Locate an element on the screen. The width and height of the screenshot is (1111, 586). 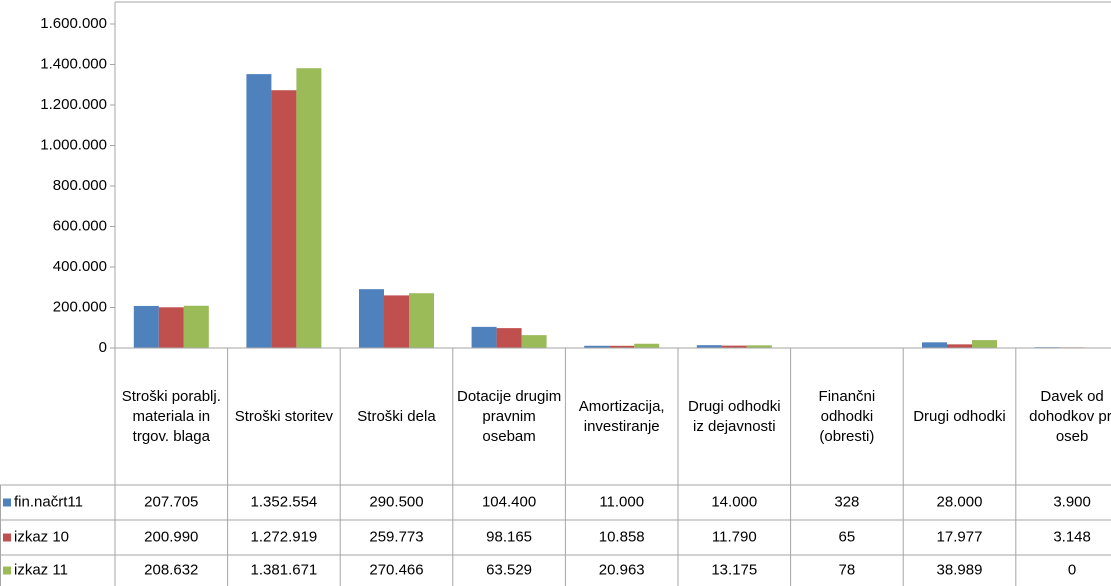
data-label: 328 is located at coordinates (846, 501).